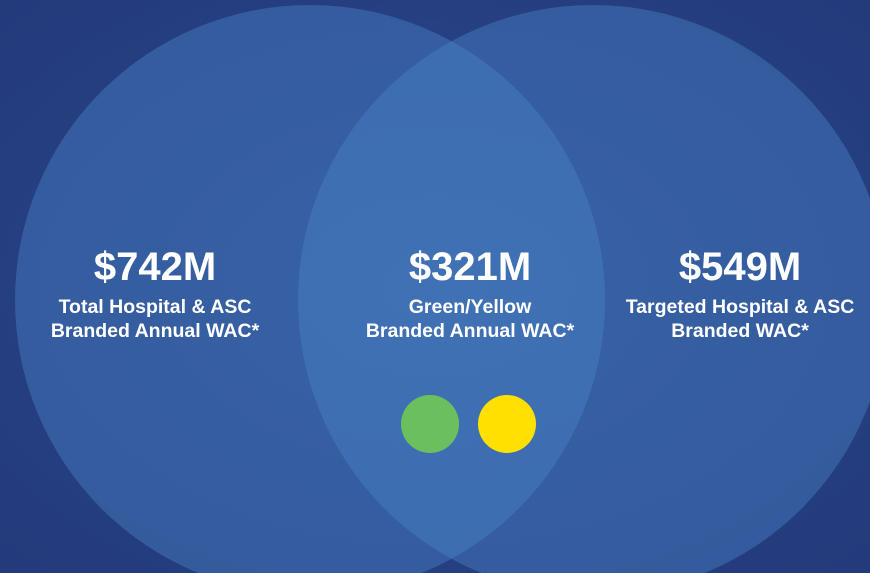 The width and height of the screenshot is (870, 573). Describe the element at coordinates (740, 267) in the screenshot. I see `right-value: $549M` at that location.